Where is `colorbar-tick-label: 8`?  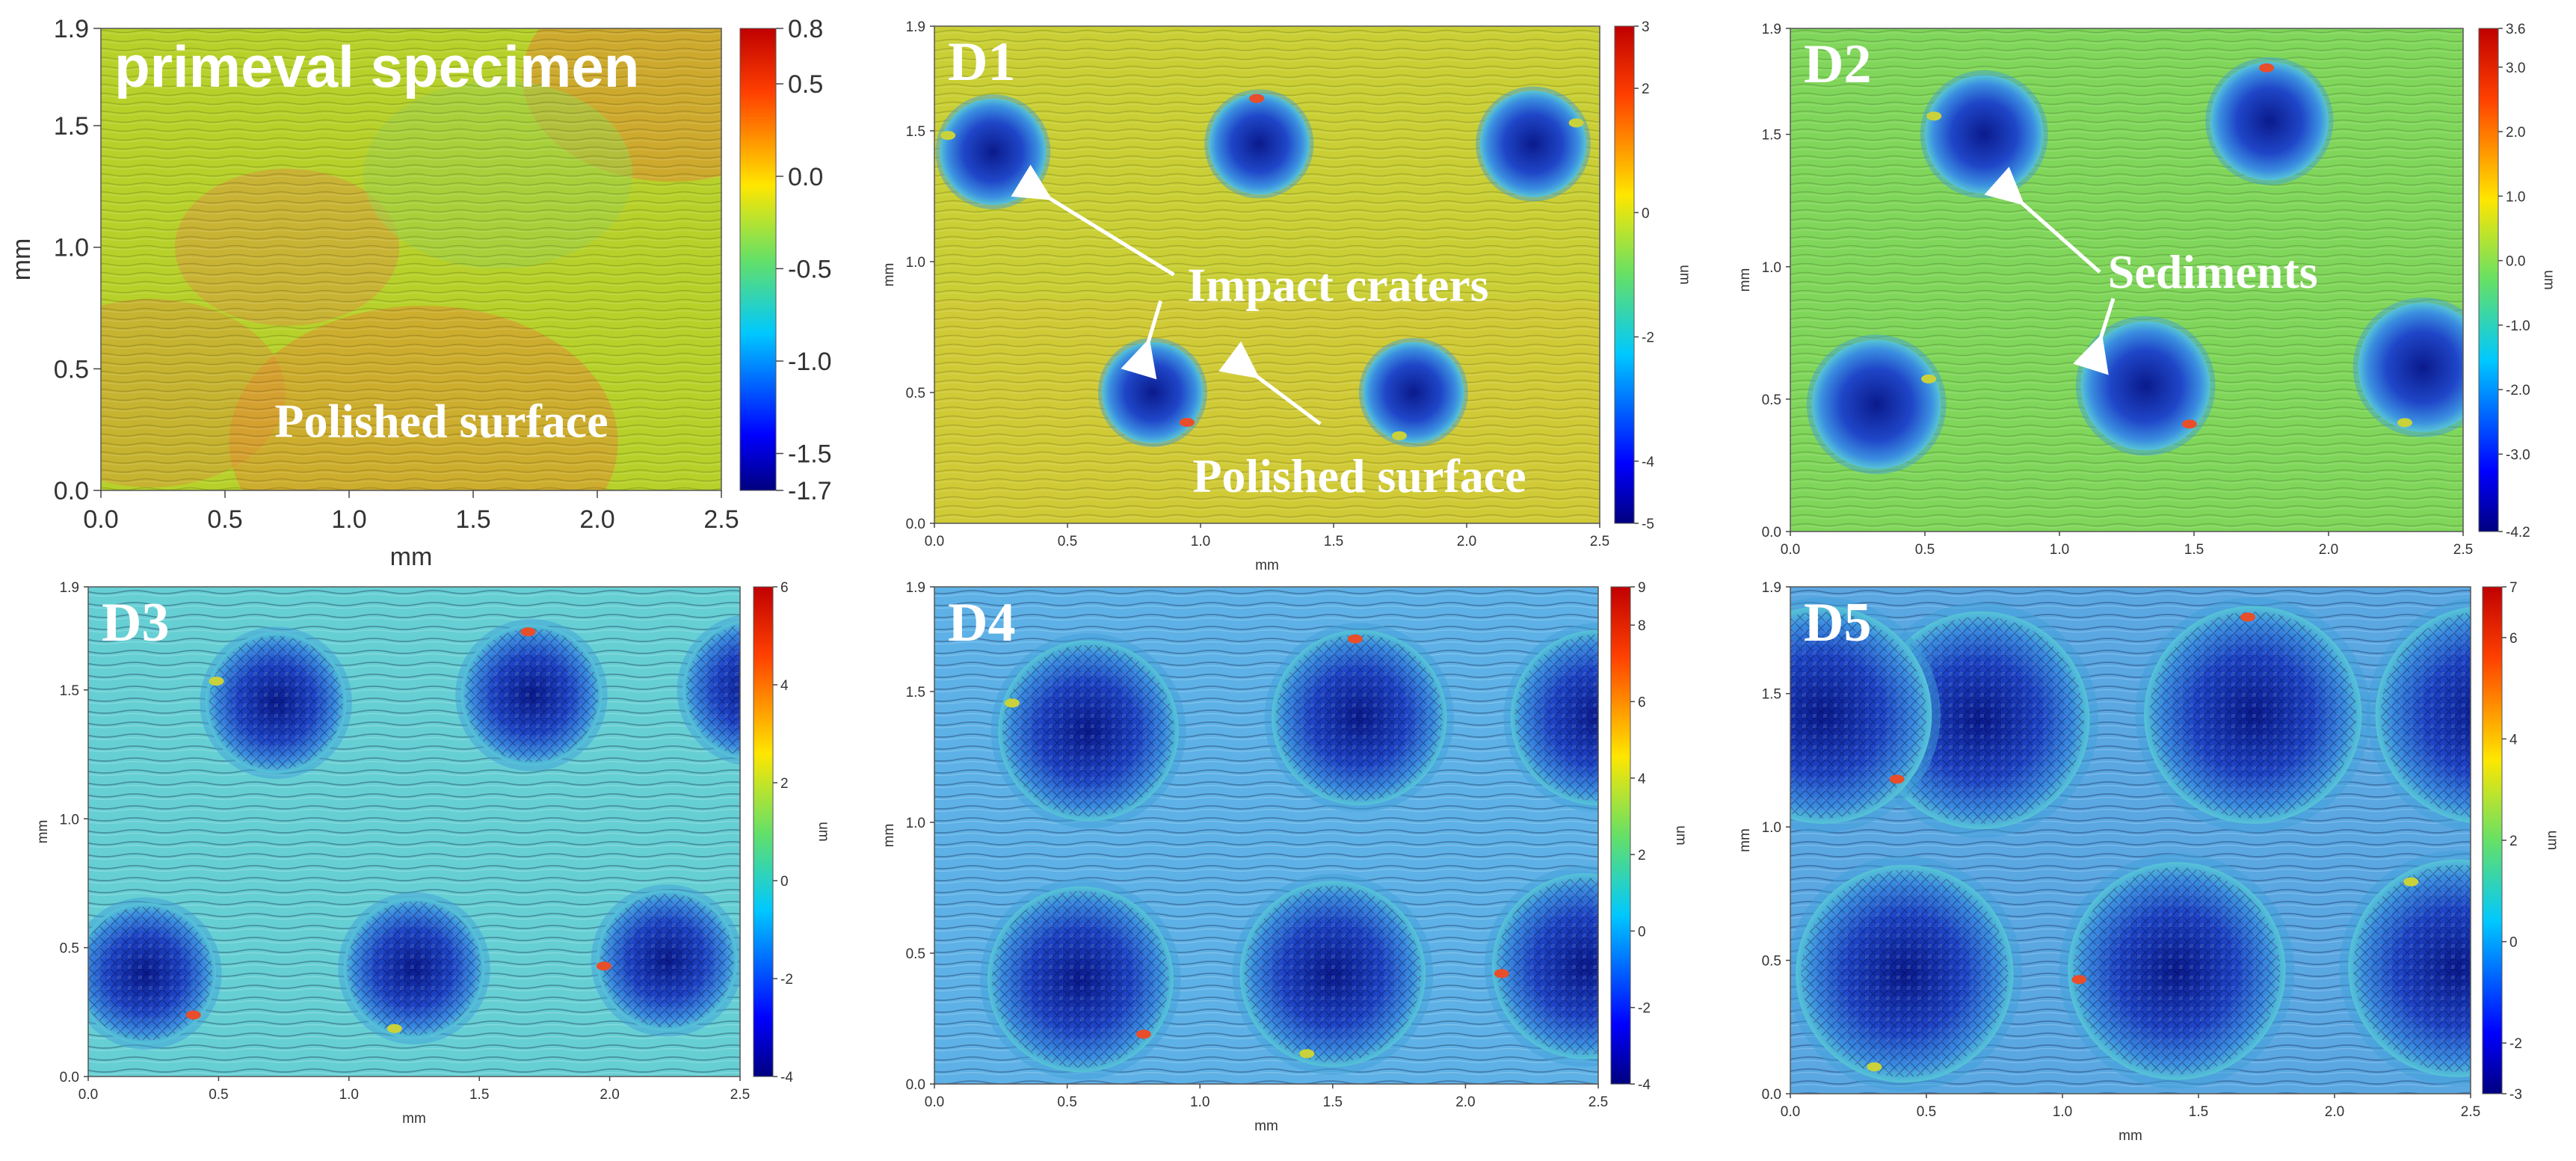 colorbar-tick-label: 8 is located at coordinates (1642, 626).